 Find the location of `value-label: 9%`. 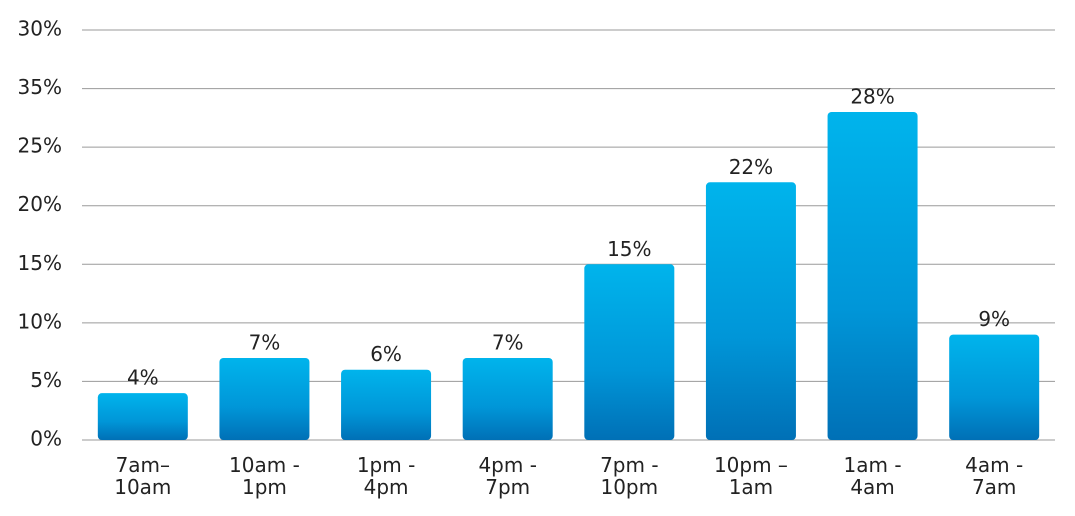

value-label: 9% is located at coordinates (994, 319).